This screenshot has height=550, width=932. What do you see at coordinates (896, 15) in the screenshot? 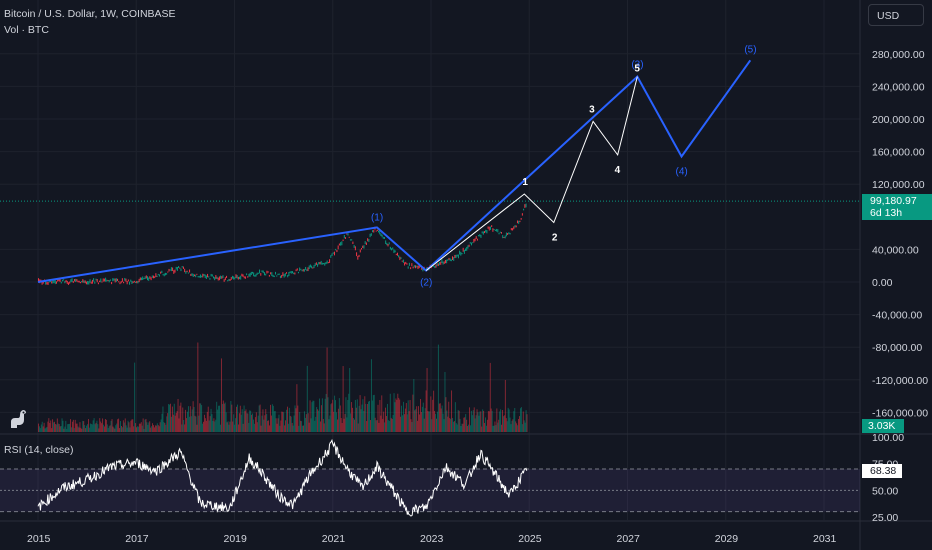
I see `currency-button: USD` at bounding box center [896, 15].